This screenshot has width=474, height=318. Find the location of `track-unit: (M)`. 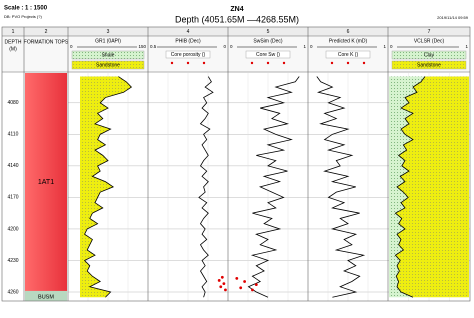

track-unit: (M) is located at coordinates (13, 49).